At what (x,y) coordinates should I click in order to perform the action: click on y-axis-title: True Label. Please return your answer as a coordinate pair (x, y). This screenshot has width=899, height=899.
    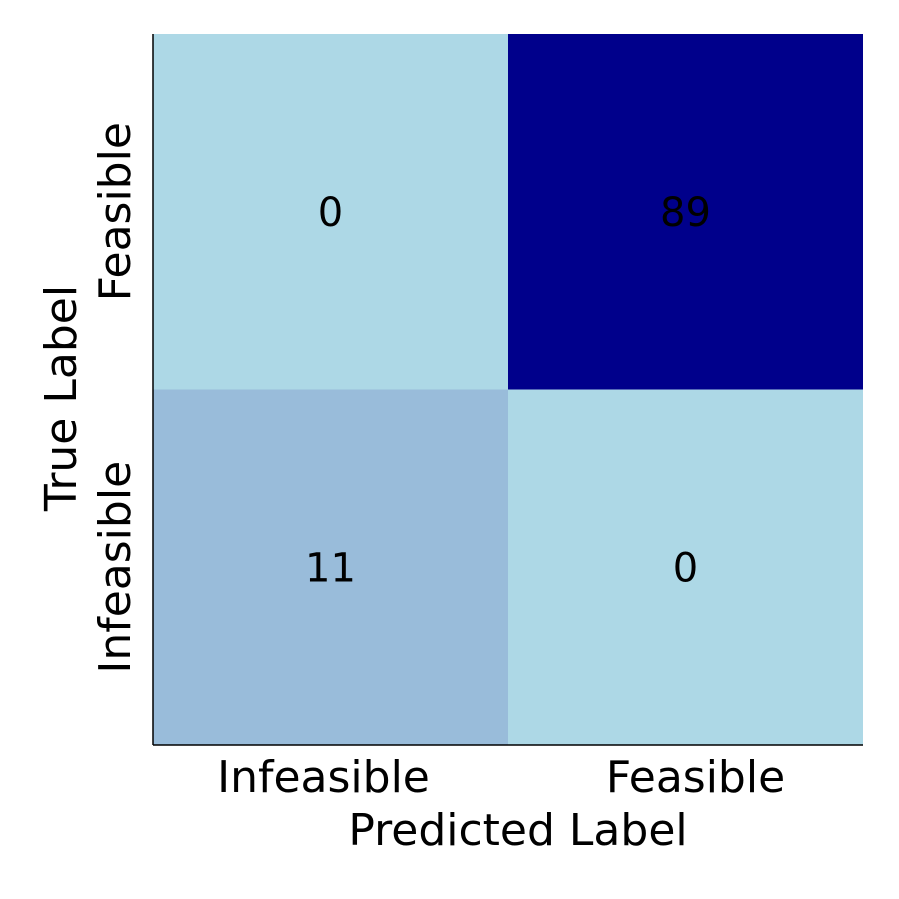
    Looking at the image, I should click on (61, 398).